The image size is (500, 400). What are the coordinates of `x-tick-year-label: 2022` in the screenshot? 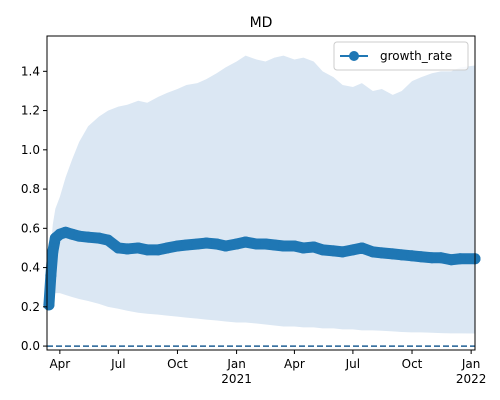 It's located at (471, 379).